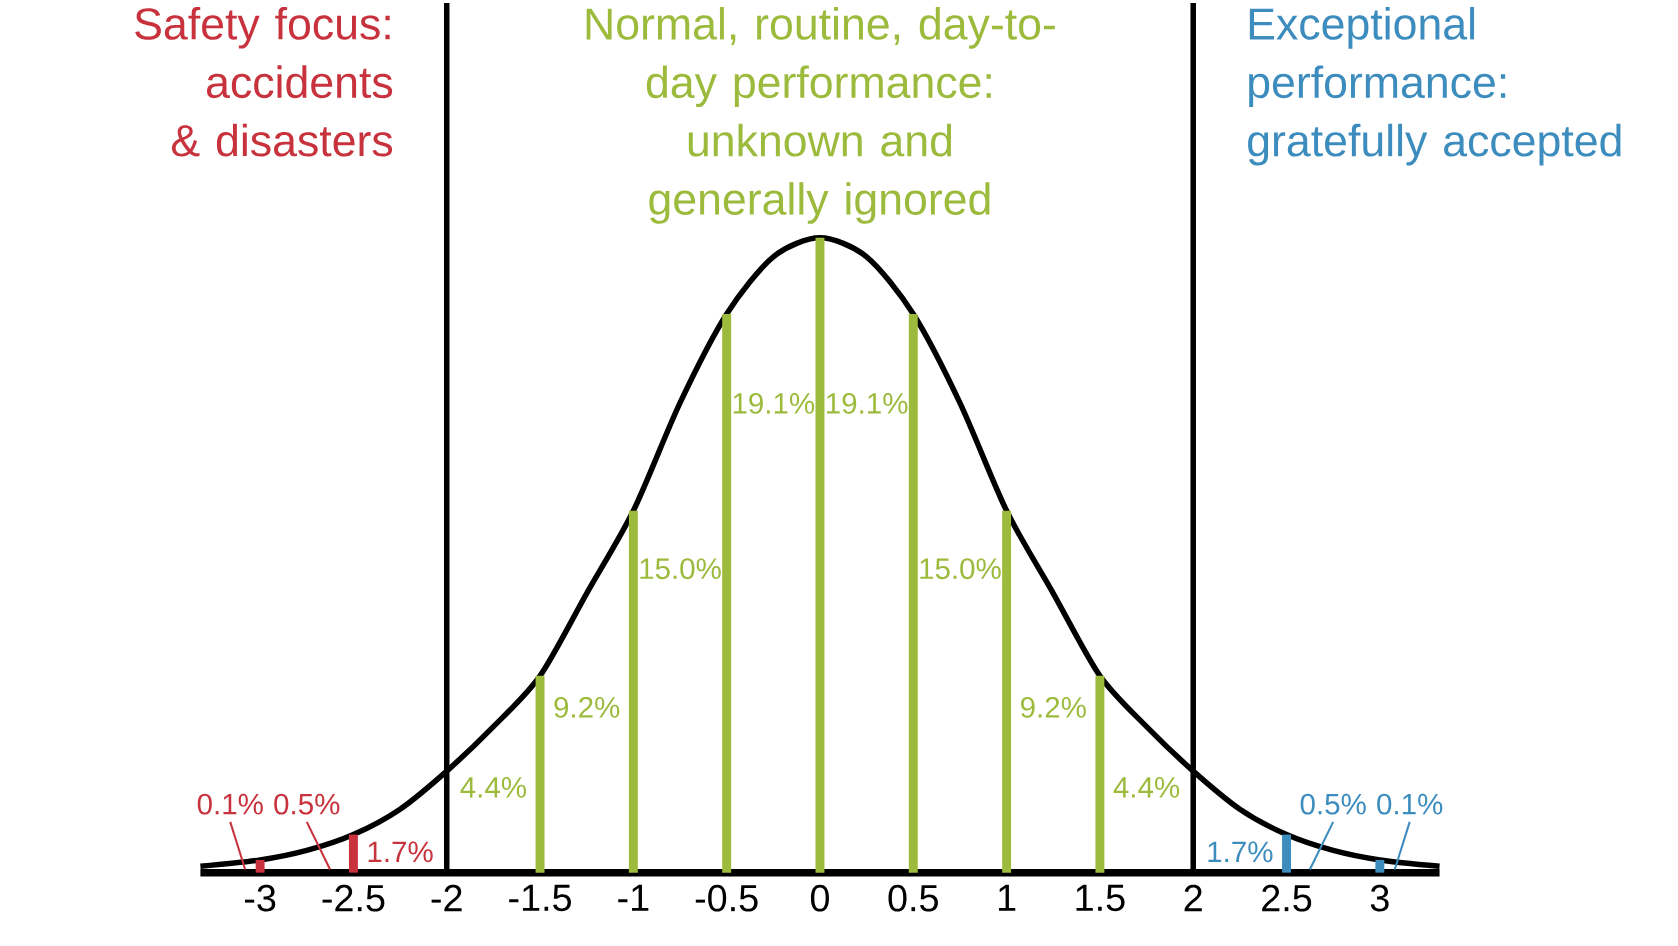  I want to click on x-tick-label: -3, so click(260, 898).